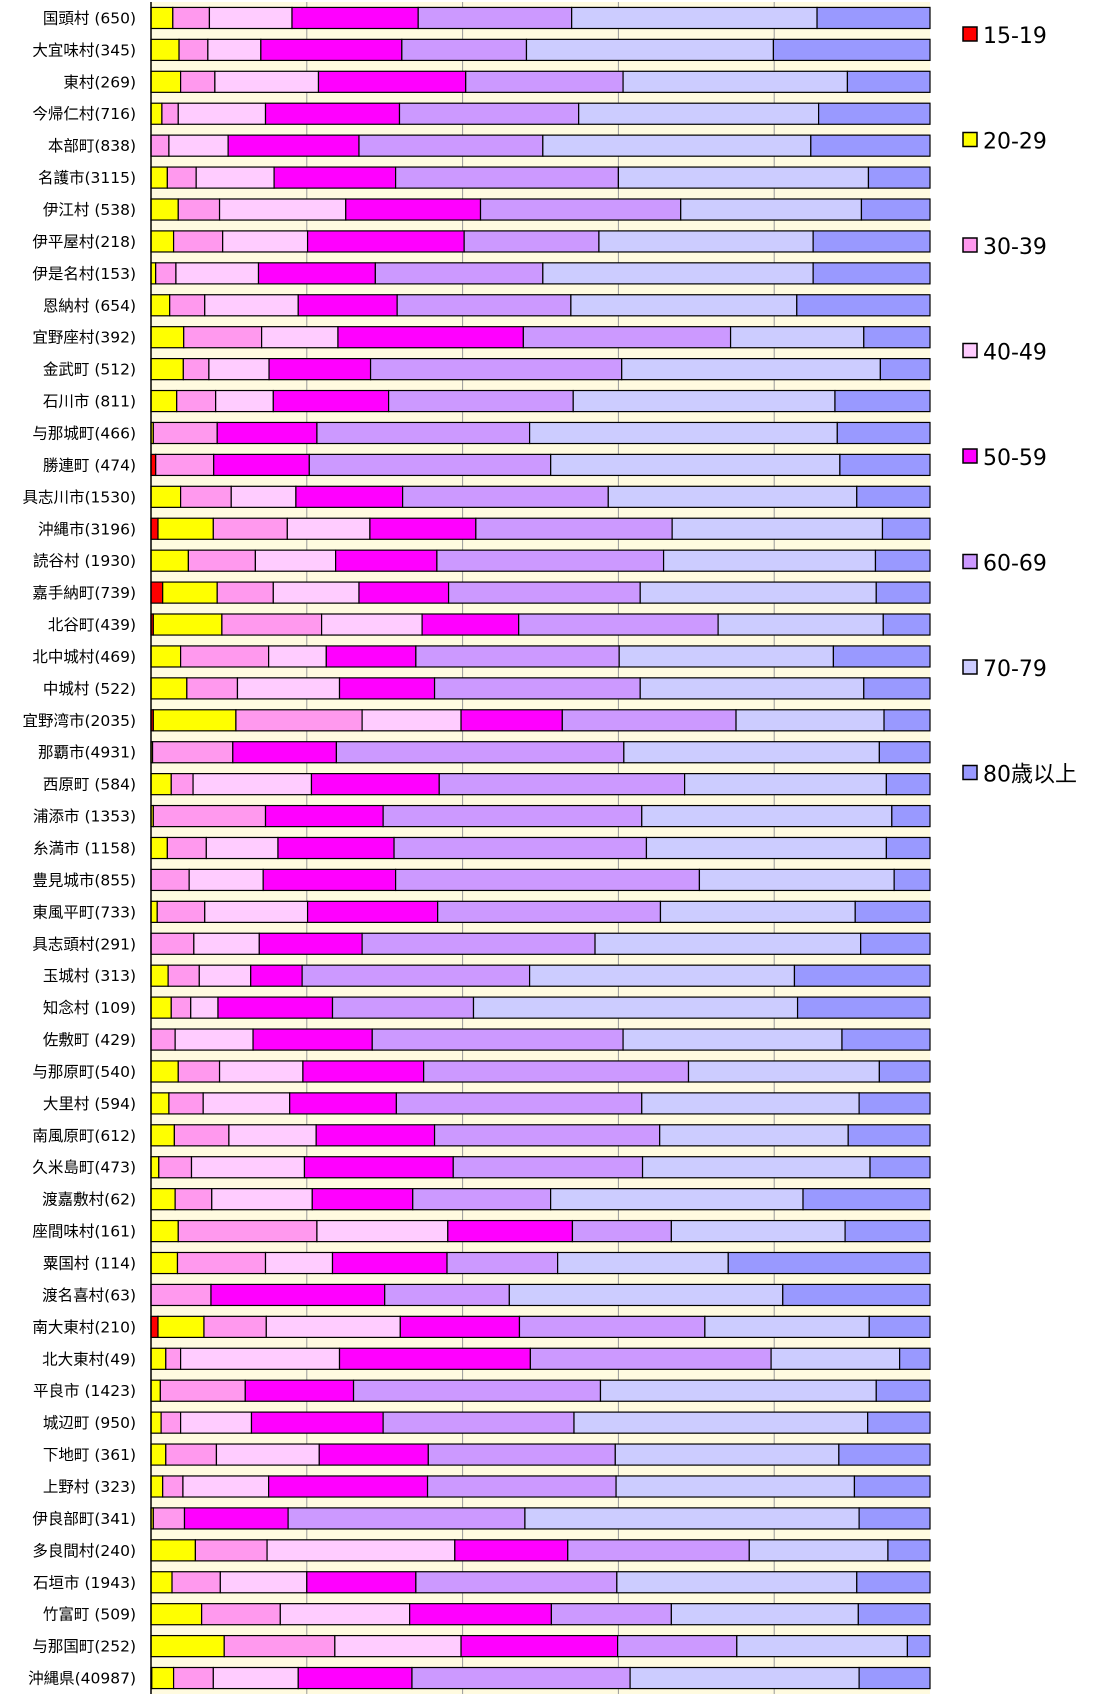 This screenshot has width=1093, height=1696. Describe the element at coordinates (89, 1199) in the screenshot. I see `category-label: 渡嘉敷村(62)` at that location.